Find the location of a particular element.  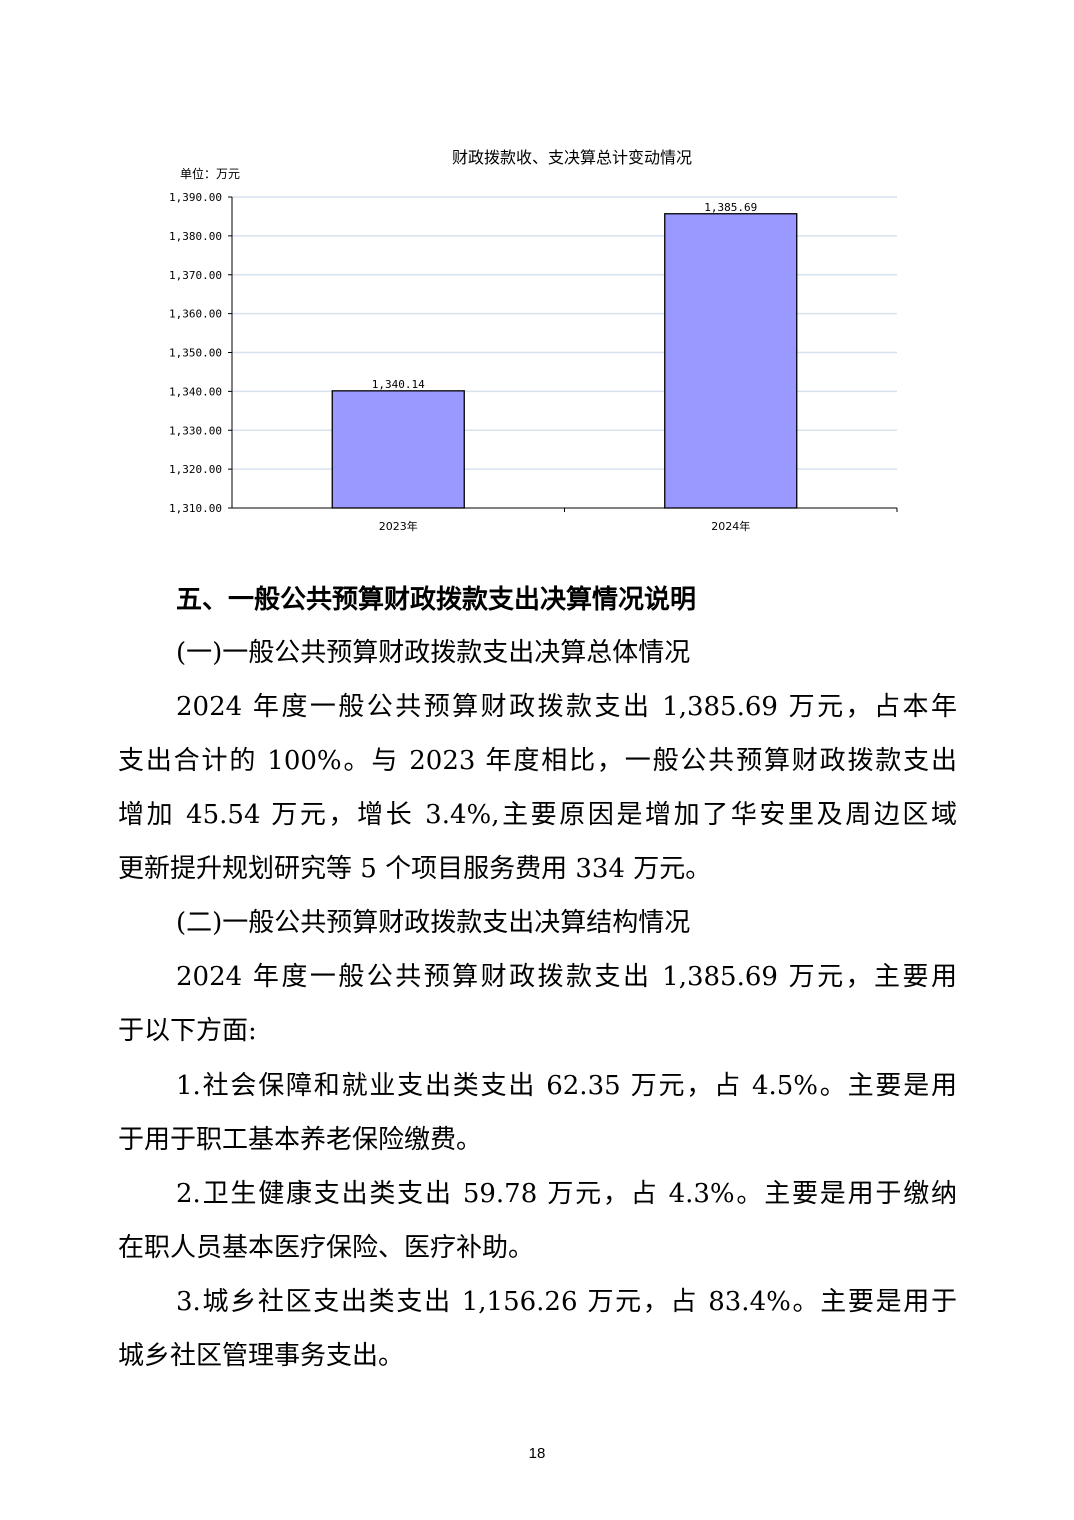

paragraph-2-line: 2024 年度一般公共预算财政拨款支出 1,385.69 万元，主要用 is located at coordinates (566, 977).